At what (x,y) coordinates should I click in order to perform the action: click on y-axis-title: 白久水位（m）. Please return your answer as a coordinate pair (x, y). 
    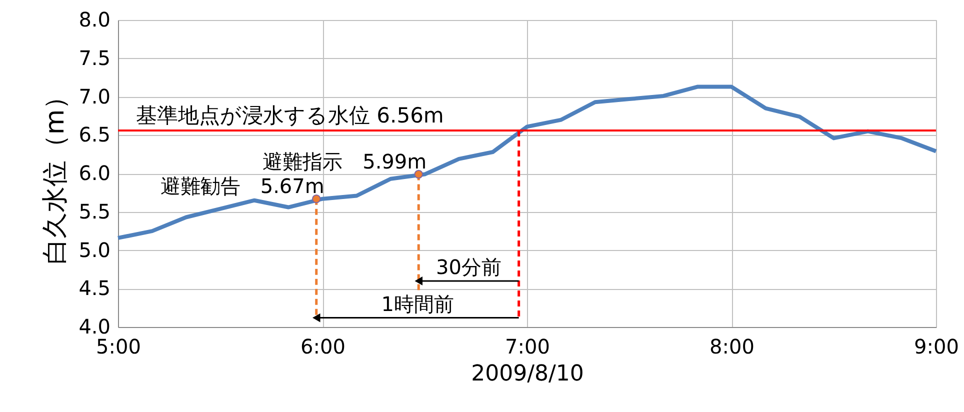
    Looking at the image, I should click on (55, 174).